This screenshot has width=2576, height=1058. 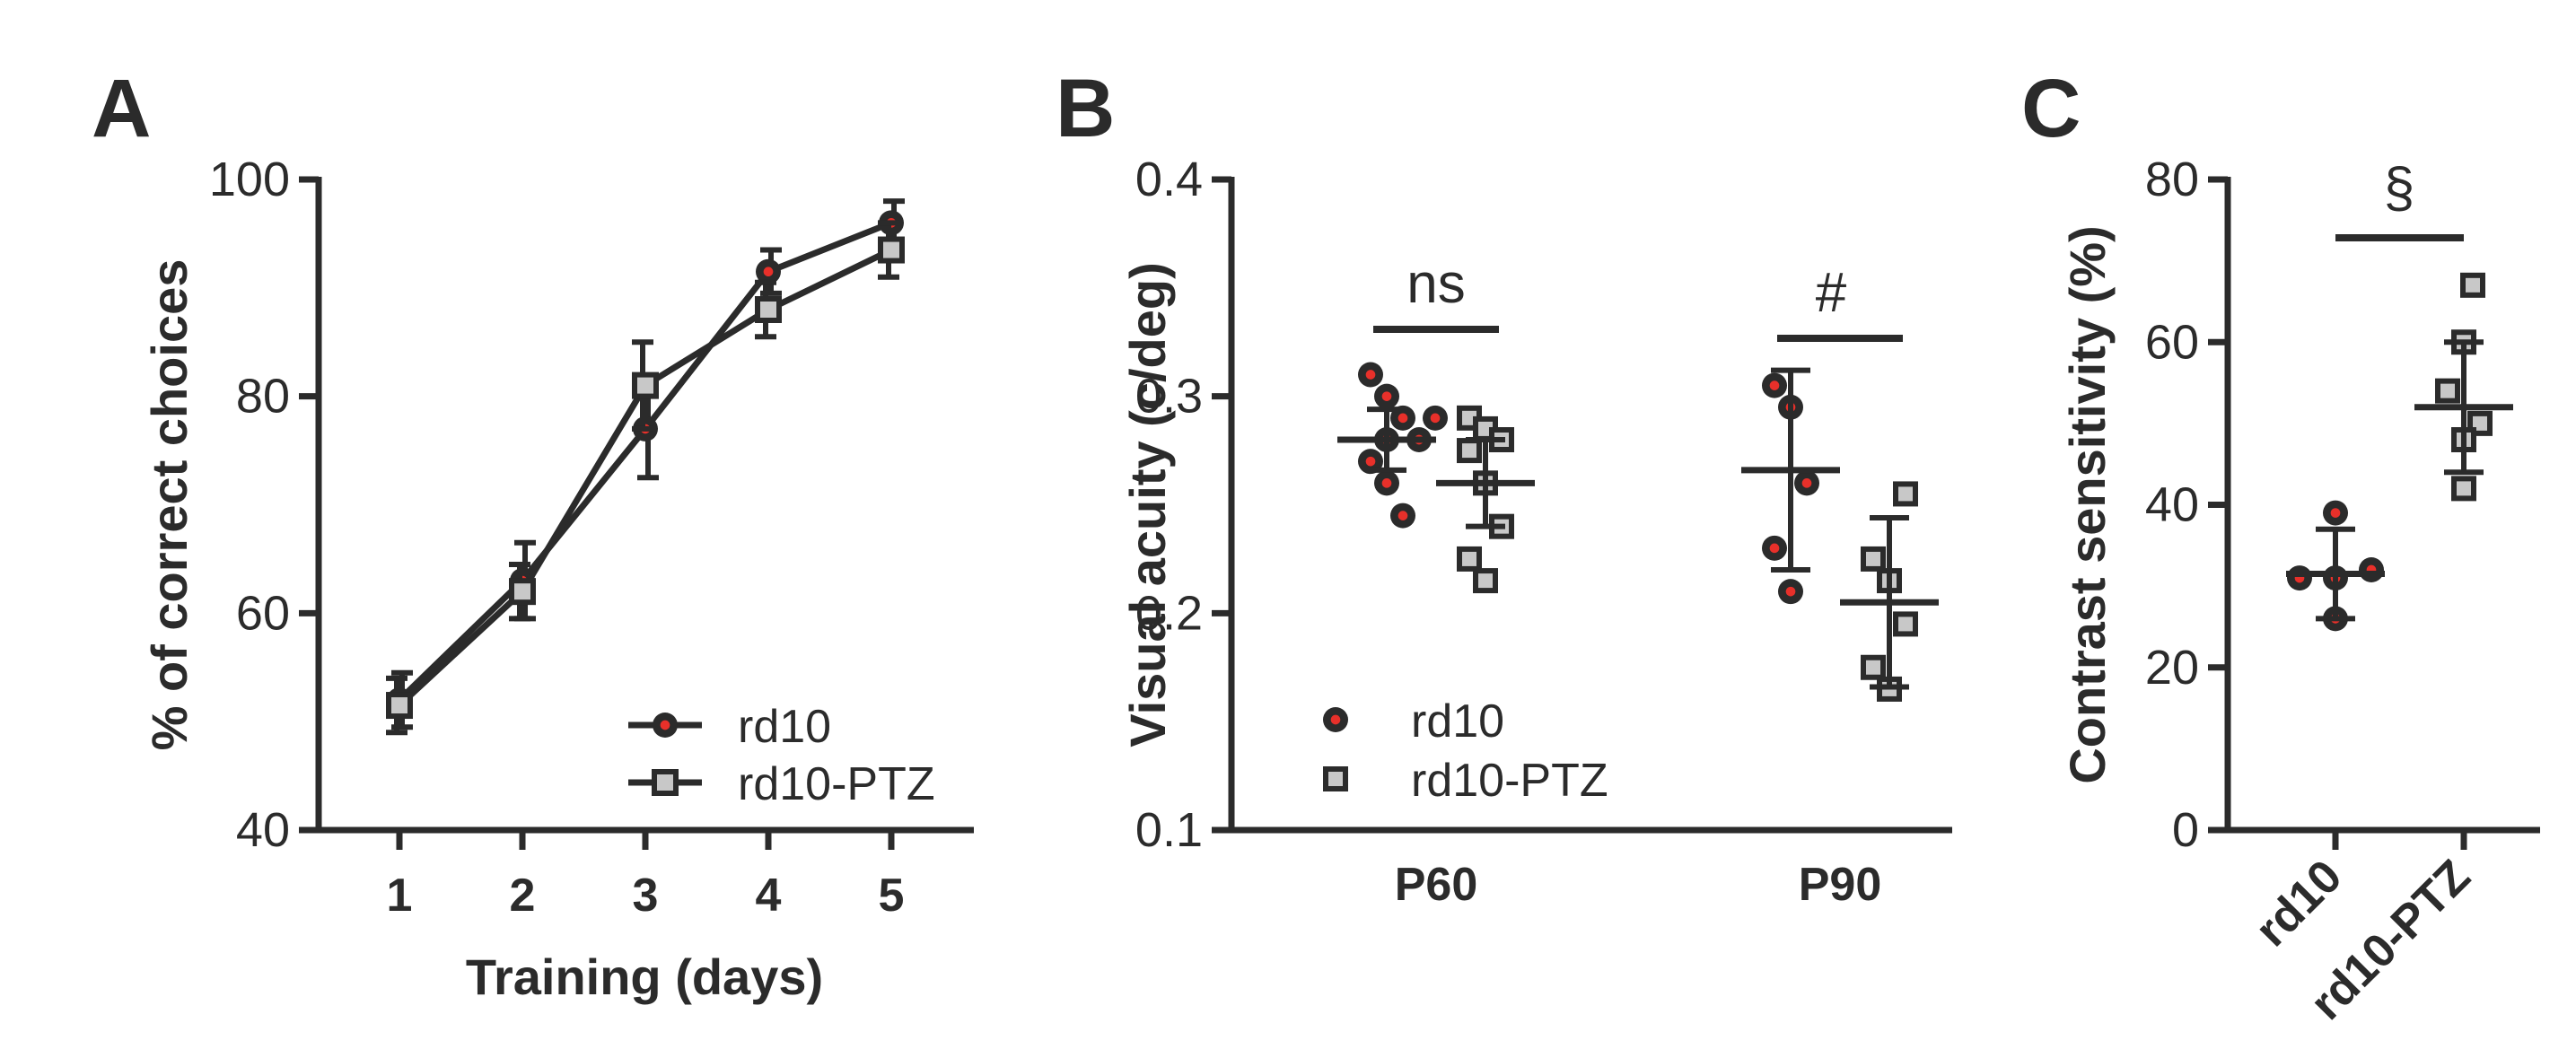 What do you see at coordinates (2185, 830) in the screenshot?
I see `y-tick-label: 0` at bounding box center [2185, 830].